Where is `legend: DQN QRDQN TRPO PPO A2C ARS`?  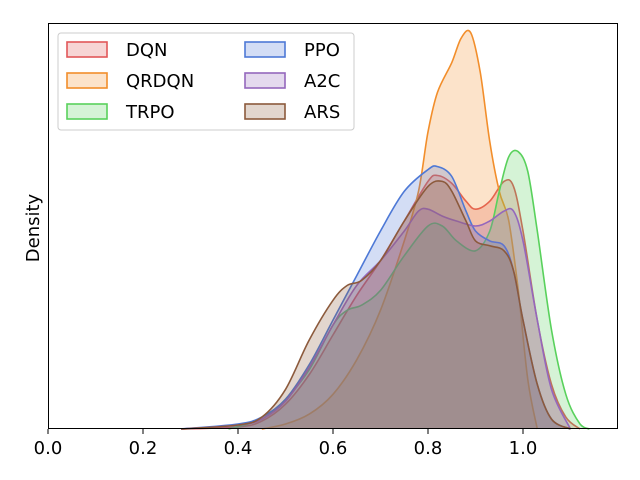
legend: DQN QRDQN TRPO PPO A2C ARS is located at coordinates (206, 81).